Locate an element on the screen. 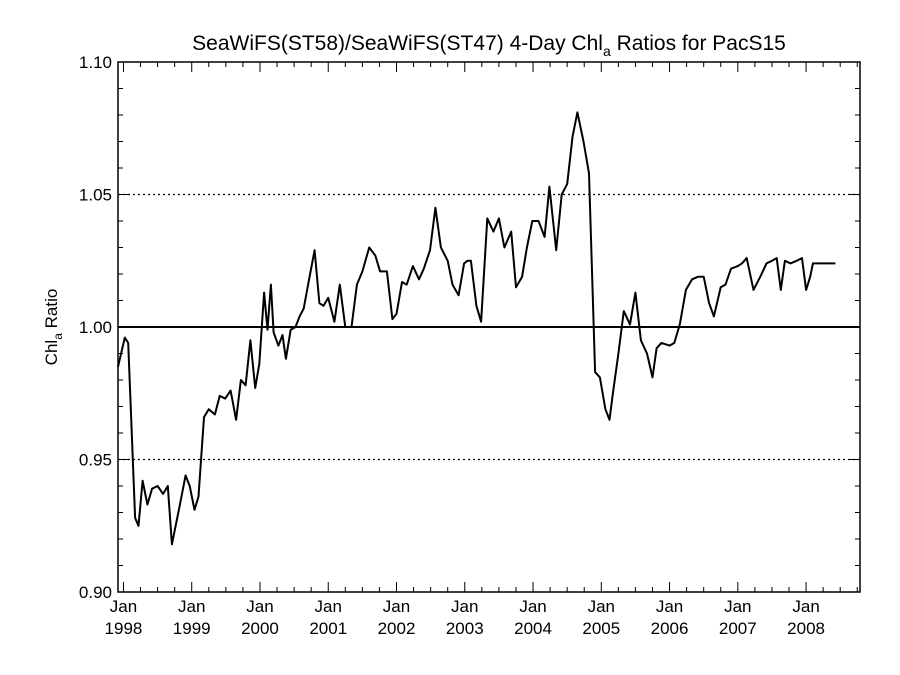 The image size is (900, 675). chart-title-subscript: a is located at coordinates (607, 51).